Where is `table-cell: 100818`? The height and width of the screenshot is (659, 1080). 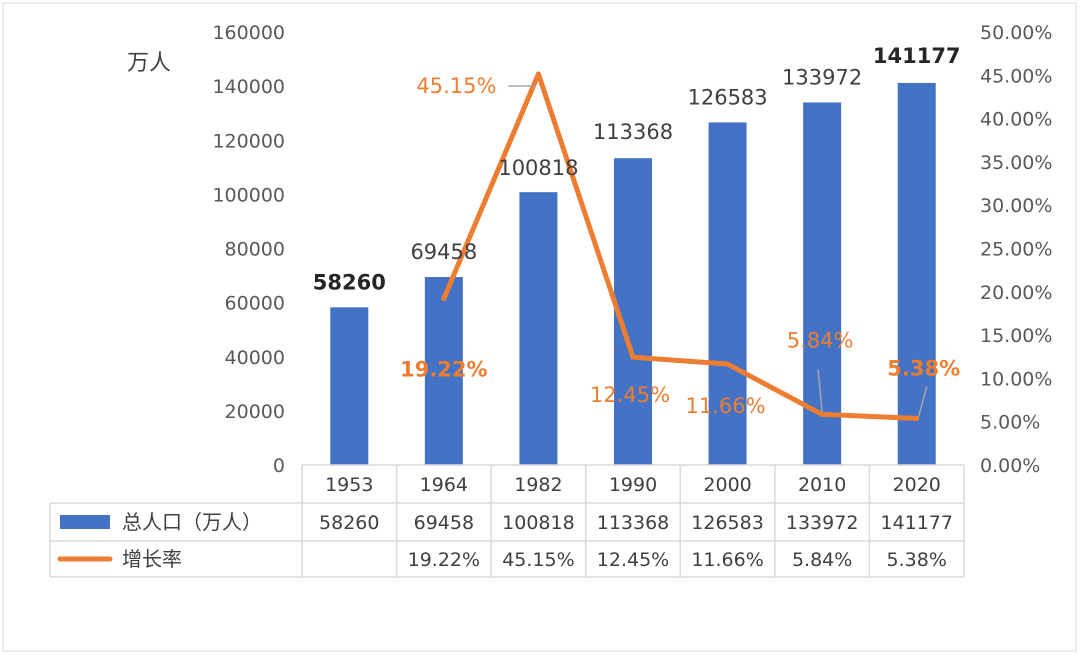
table-cell: 100818 is located at coordinates (538, 523).